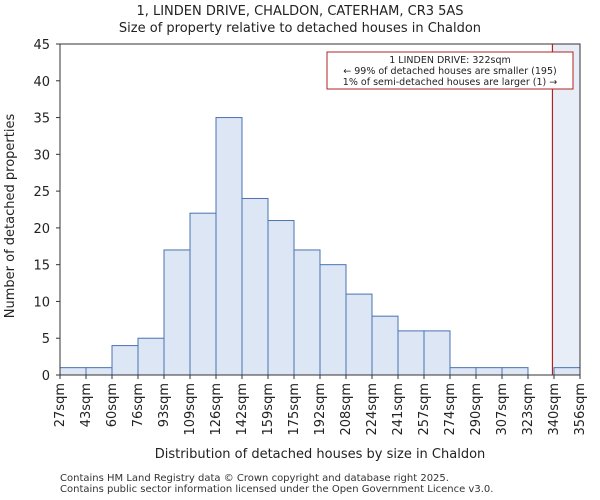  What do you see at coordinates (398, 409) in the screenshot?
I see `x-tick-label: 241sqm` at bounding box center [398, 409].